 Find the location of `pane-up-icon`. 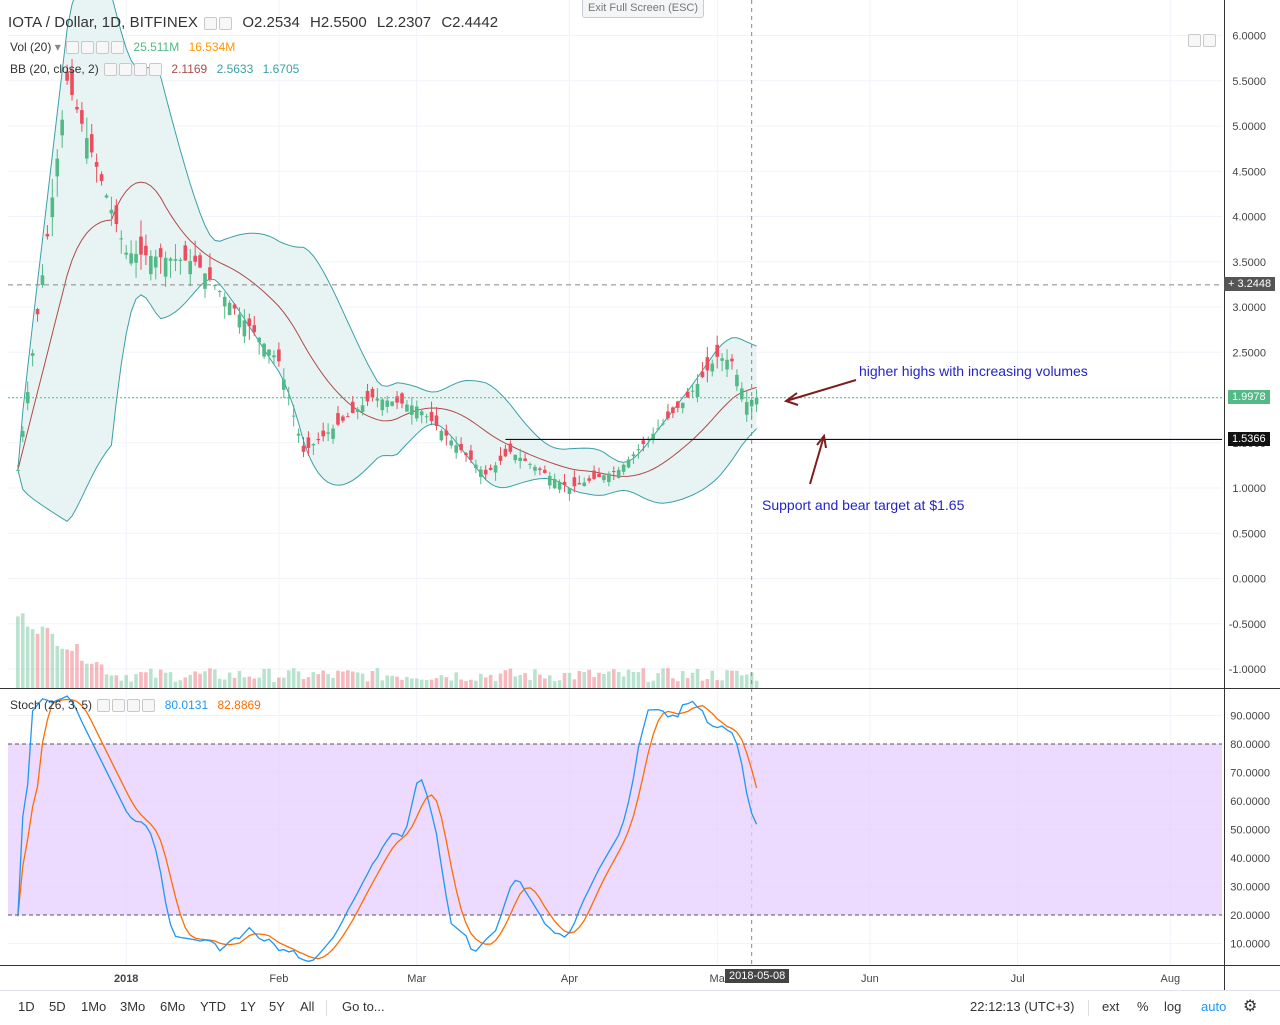

pane-up-icon is located at coordinates (1194, 40).